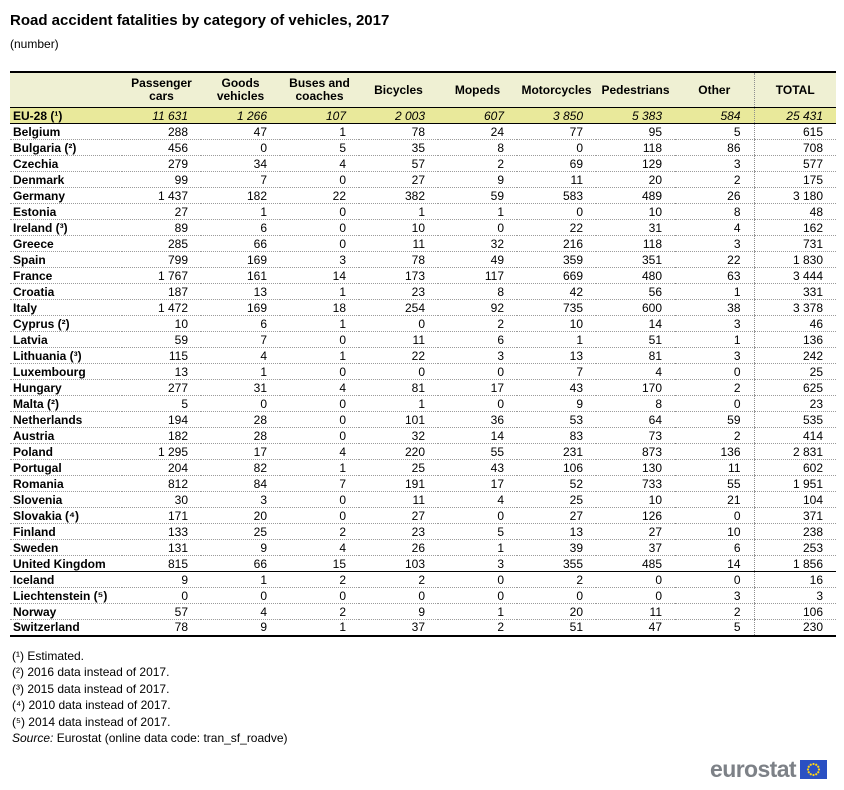  I want to click on value-cell: 9, so click(398, 611).